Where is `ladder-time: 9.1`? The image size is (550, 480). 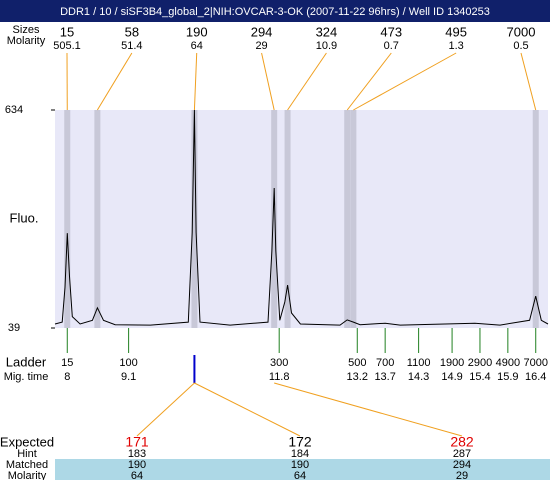 ladder-time: 9.1 is located at coordinates (128, 377).